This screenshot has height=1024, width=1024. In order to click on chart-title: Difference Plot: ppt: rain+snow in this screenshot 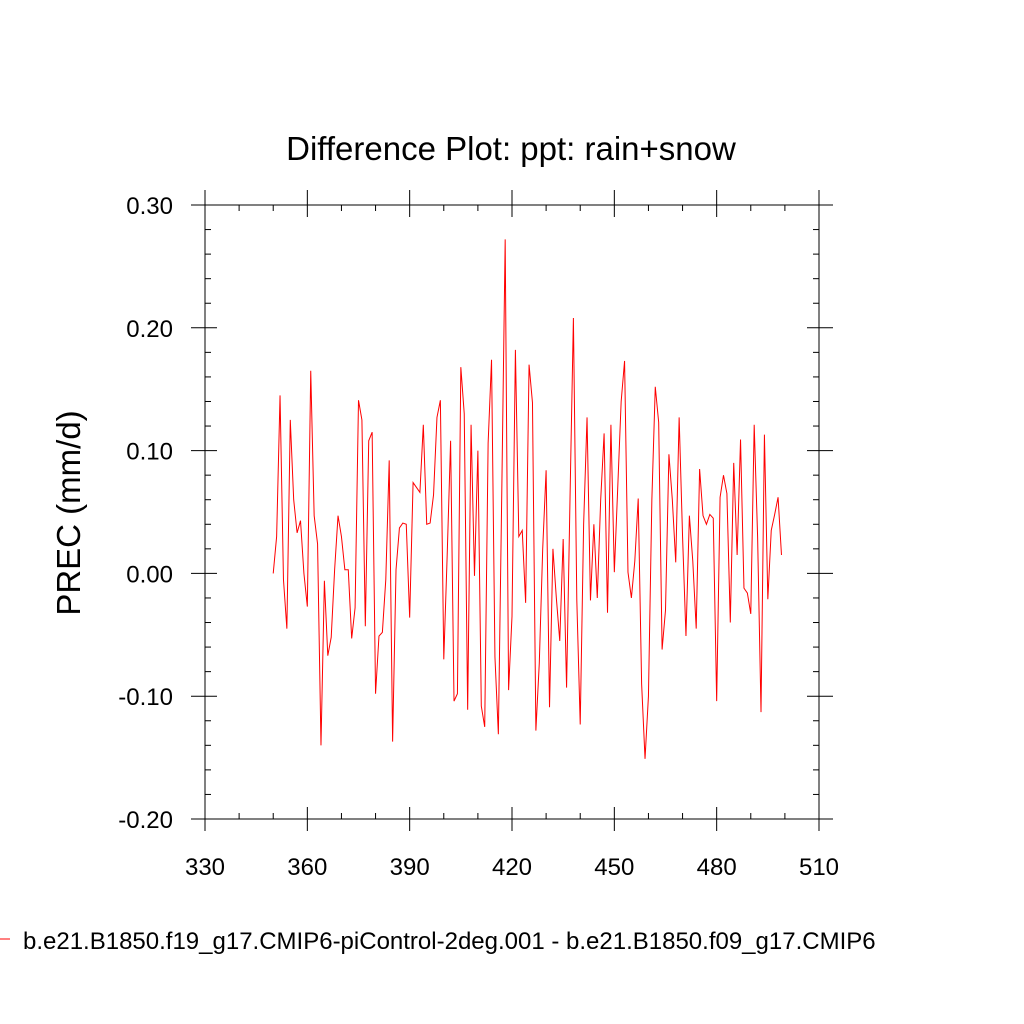, I will do `click(511, 148)`.